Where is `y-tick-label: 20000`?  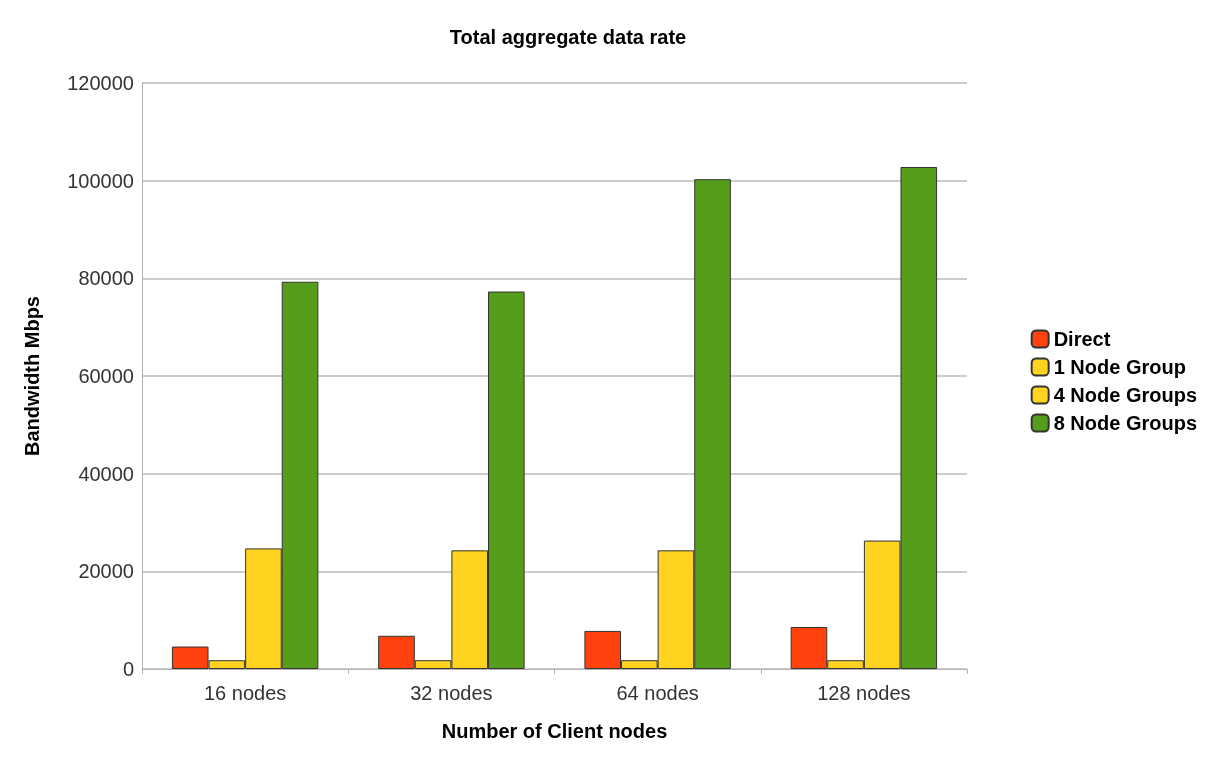
y-tick-label: 20000 is located at coordinates (106, 571).